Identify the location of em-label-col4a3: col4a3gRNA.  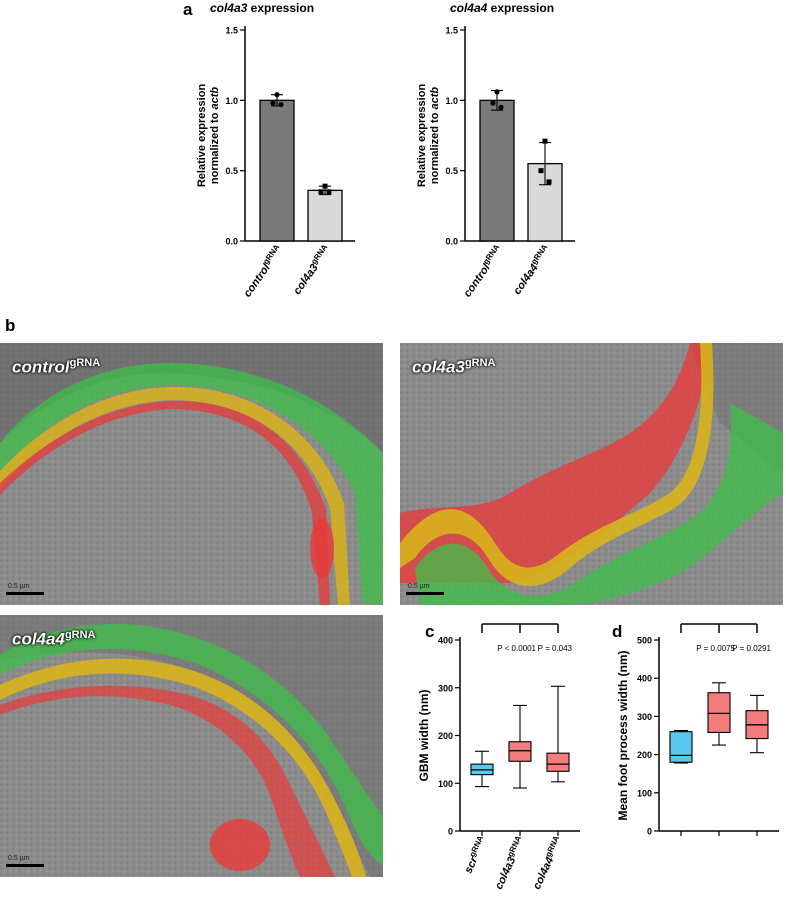
(454, 367).